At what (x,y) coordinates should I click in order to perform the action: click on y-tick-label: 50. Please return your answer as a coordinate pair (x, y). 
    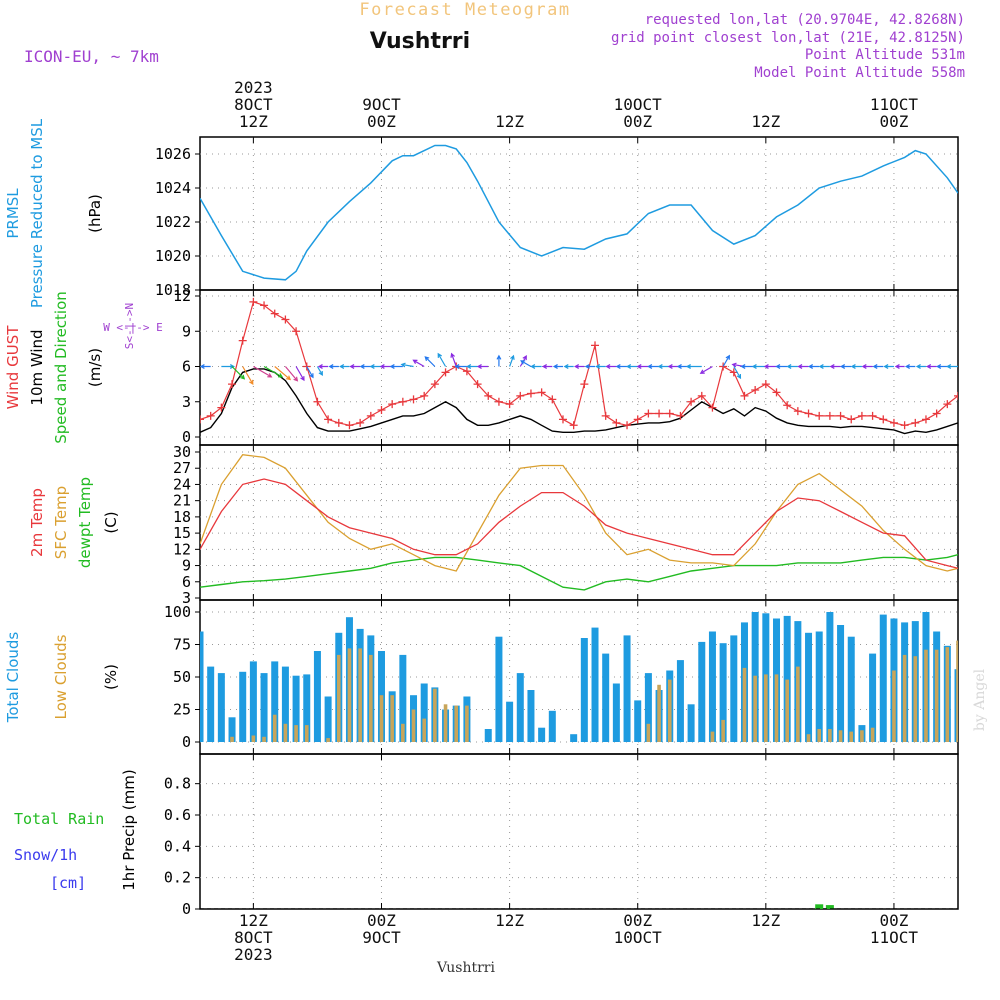
    Looking at the image, I should click on (182, 677).